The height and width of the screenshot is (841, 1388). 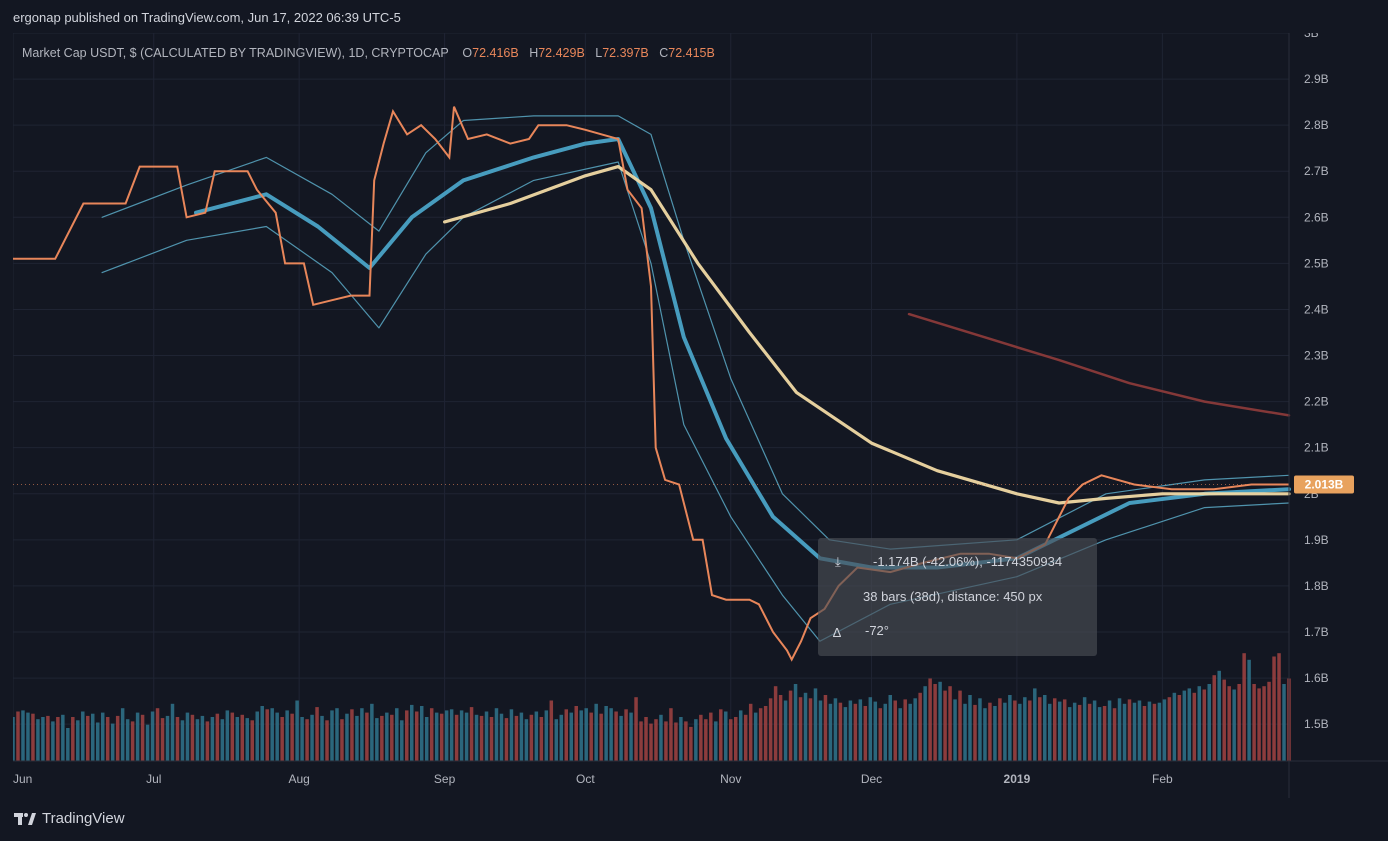 What do you see at coordinates (700, 773) in the screenshot?
I see `time-axis: Jun Jul Aug Sep Oct Nov Dec 2019 Feb` at bounding box center [700, 773].